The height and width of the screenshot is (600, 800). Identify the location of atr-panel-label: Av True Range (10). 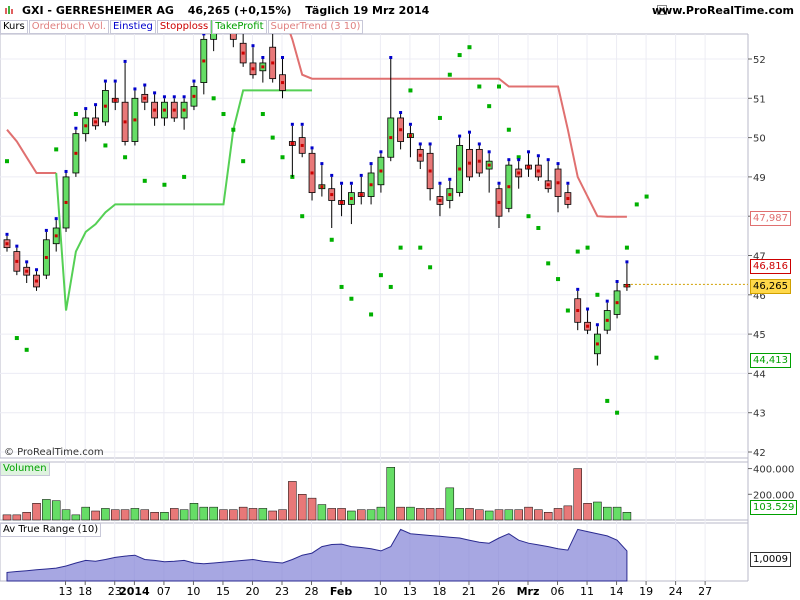
(51, 530).